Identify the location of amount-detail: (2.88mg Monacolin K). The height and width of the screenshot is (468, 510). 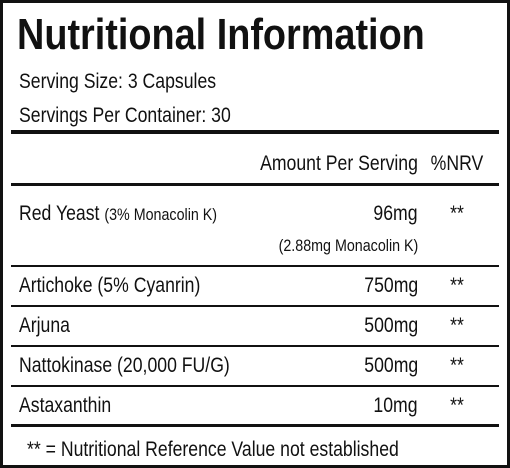
(348, 245).